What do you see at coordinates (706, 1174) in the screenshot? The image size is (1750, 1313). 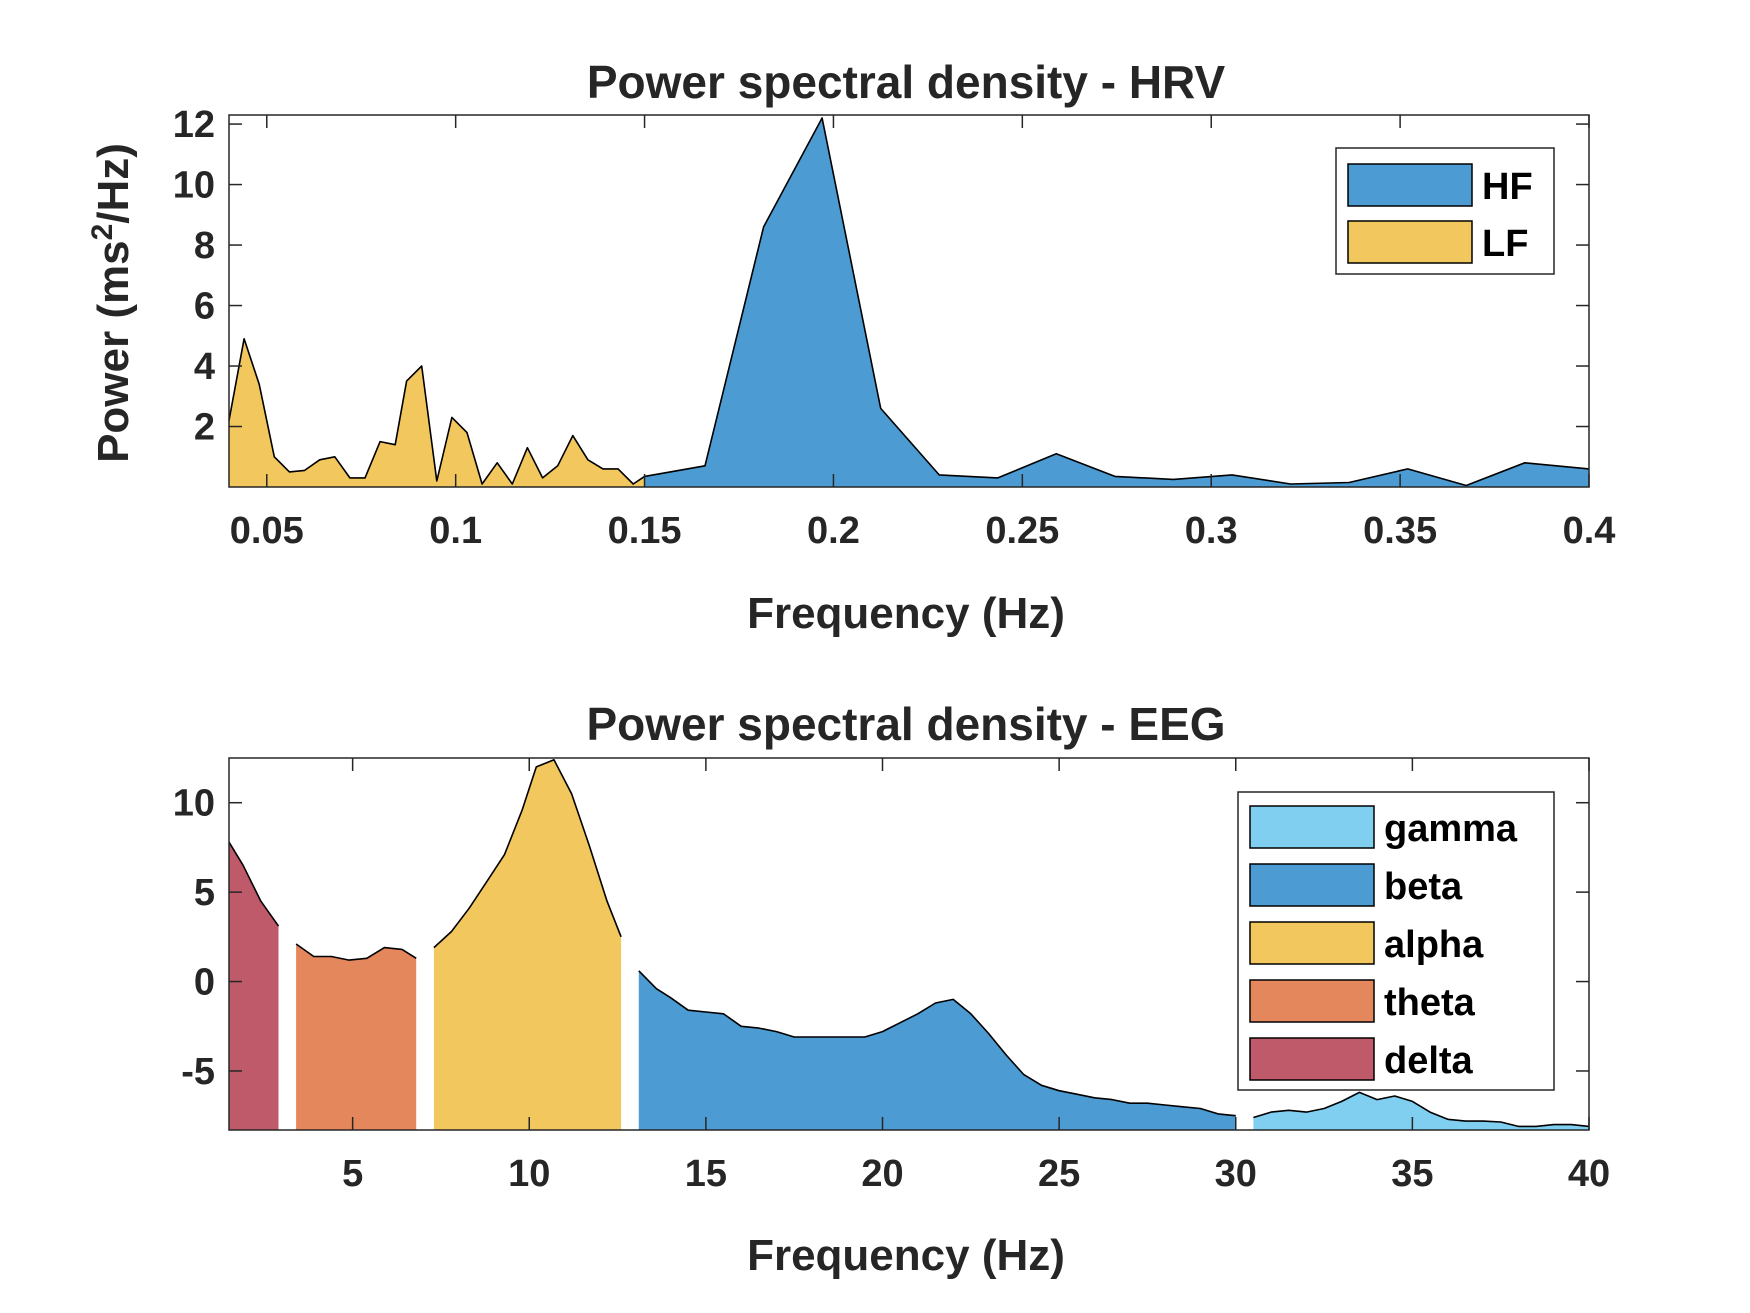 I see `eeg-x-tick-label: 15` at bounding box center [706, 1174].